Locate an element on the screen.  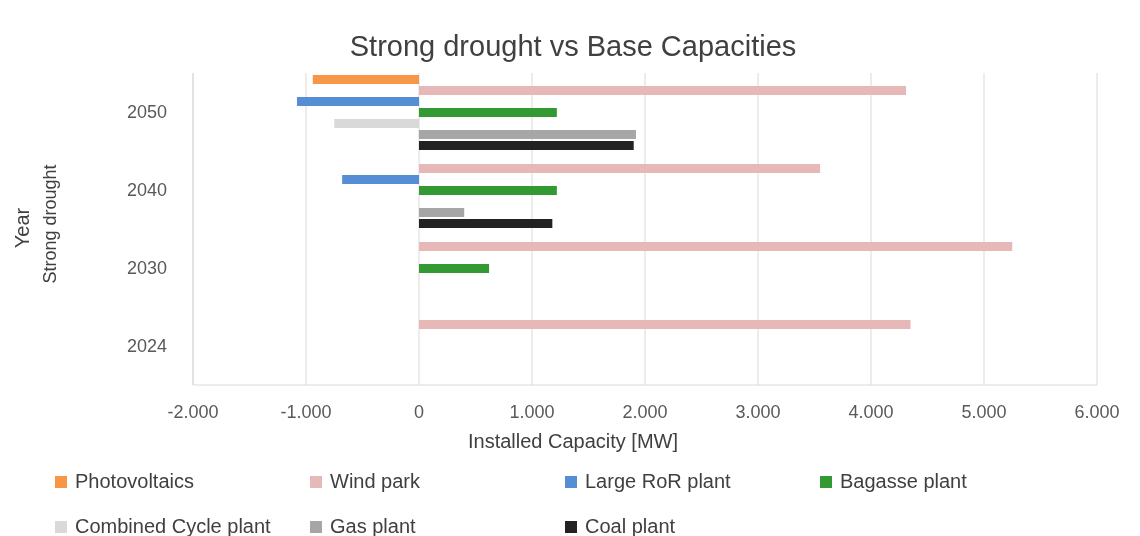
y-axis-title: Year is located at coordinates (22, 228).